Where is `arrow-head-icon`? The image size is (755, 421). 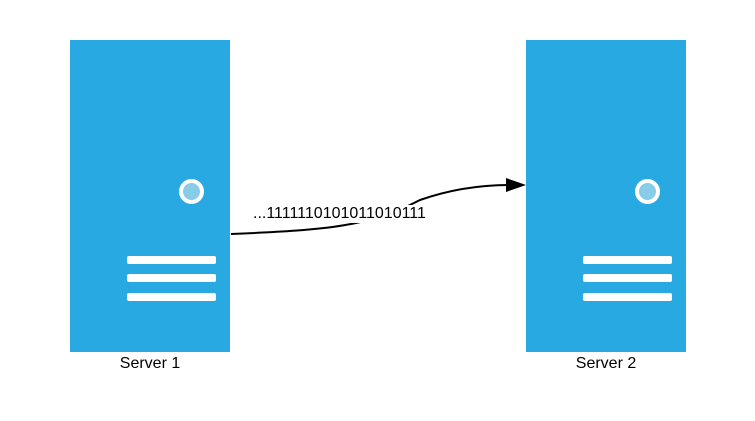
arrow-head-icon is located at coordinates (516, 185).